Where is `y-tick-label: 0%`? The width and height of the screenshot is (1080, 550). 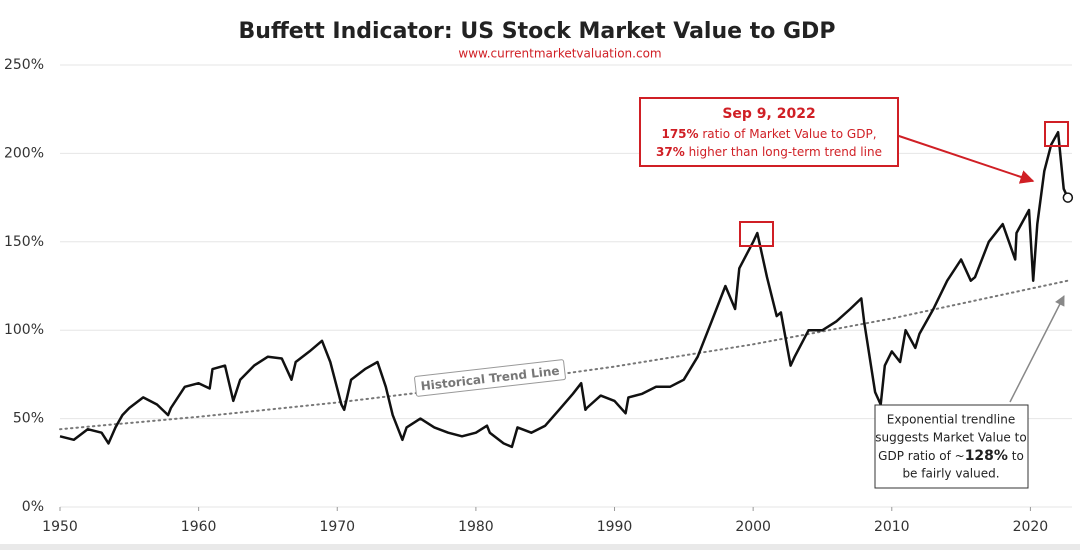 y-tick-label: 0% is located at coordinates (33, 507).